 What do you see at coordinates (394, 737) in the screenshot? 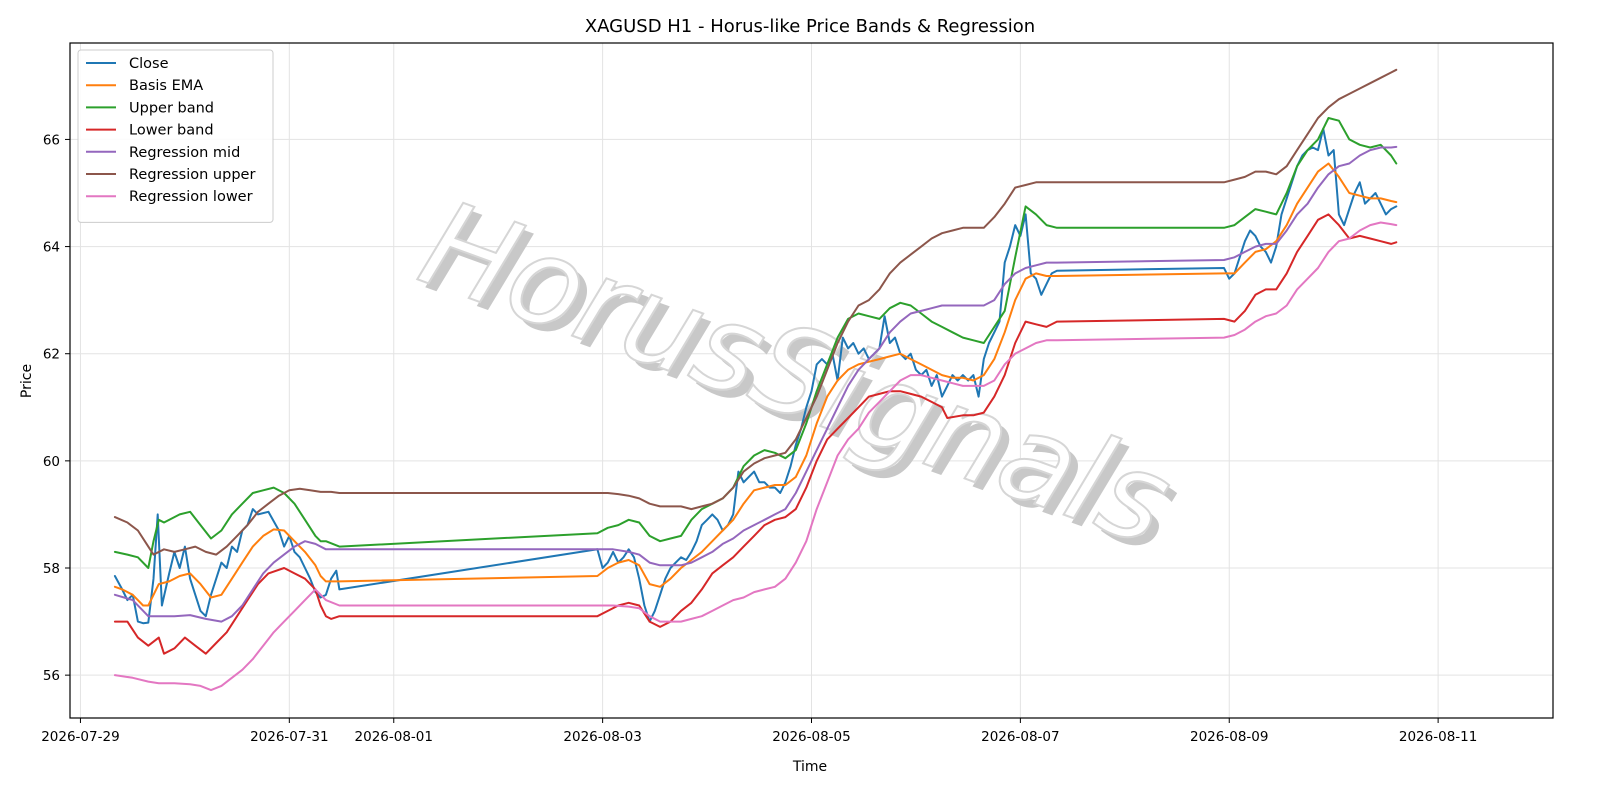
I see `x-tick-label: 2026-08-01` at bounding box center [394, 737].